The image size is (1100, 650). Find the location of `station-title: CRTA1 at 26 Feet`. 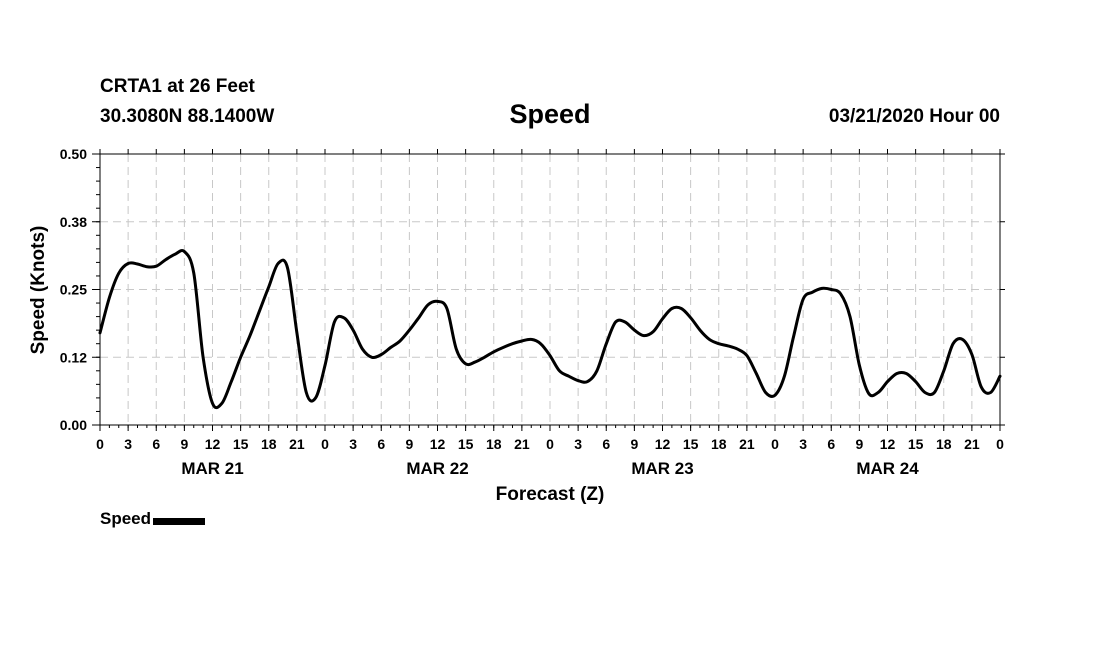

station-title: CRTA1 at 26 Feet is located at coordinates (177, 86).